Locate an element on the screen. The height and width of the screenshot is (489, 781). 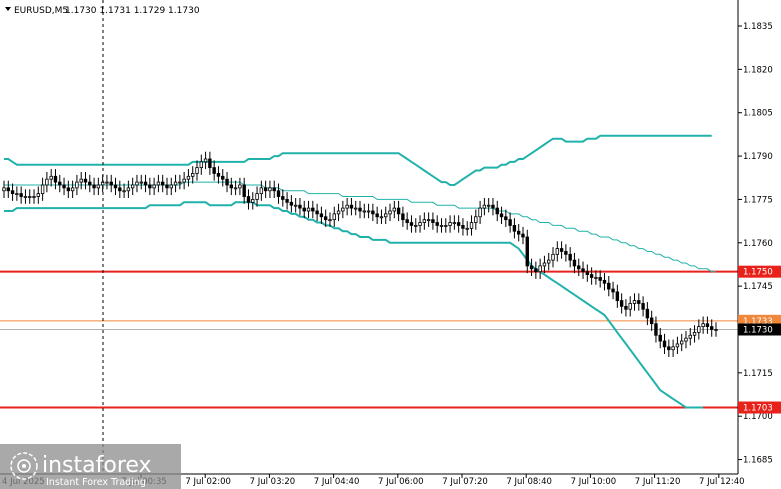
current-price-tag is located at coordinates (759, 329).